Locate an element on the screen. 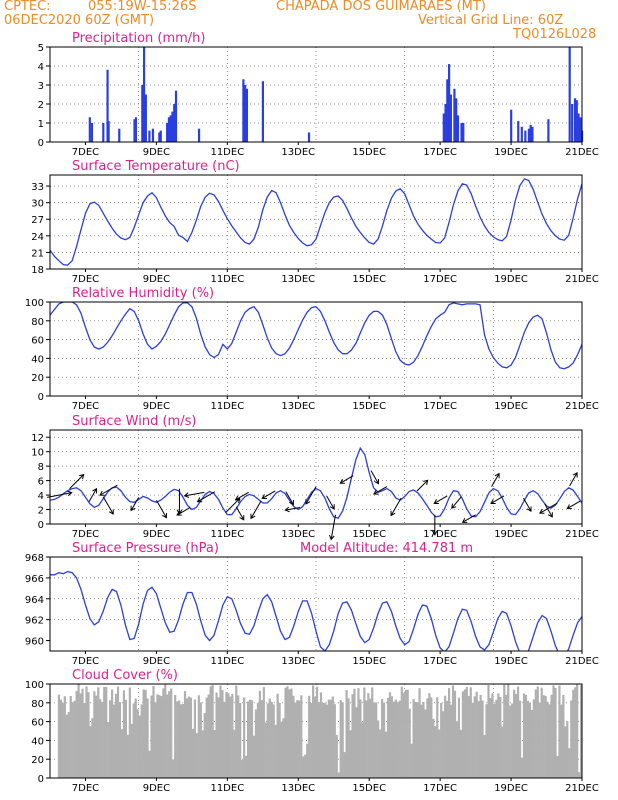  y-tick-label: 2 is located at coordinates (41, 105).